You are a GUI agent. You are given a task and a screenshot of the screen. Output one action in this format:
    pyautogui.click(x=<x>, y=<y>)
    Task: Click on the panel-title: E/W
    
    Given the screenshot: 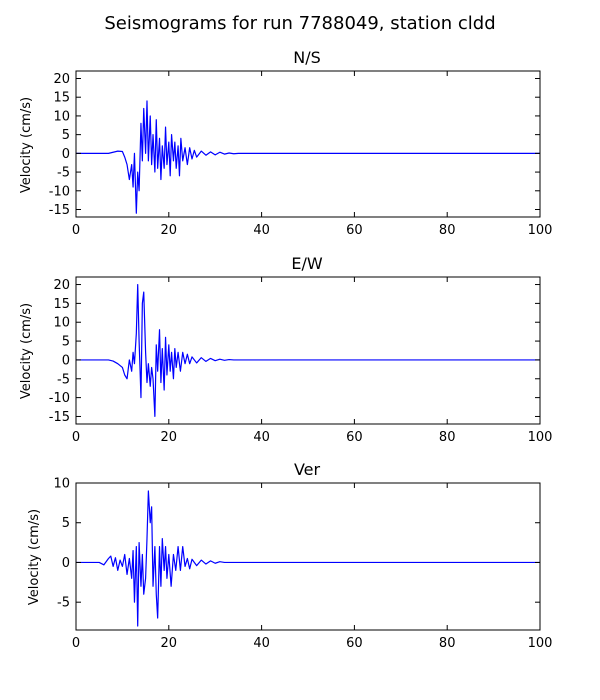 What is the action you would take?
    pyautogui.click(x=307, y=263)
    